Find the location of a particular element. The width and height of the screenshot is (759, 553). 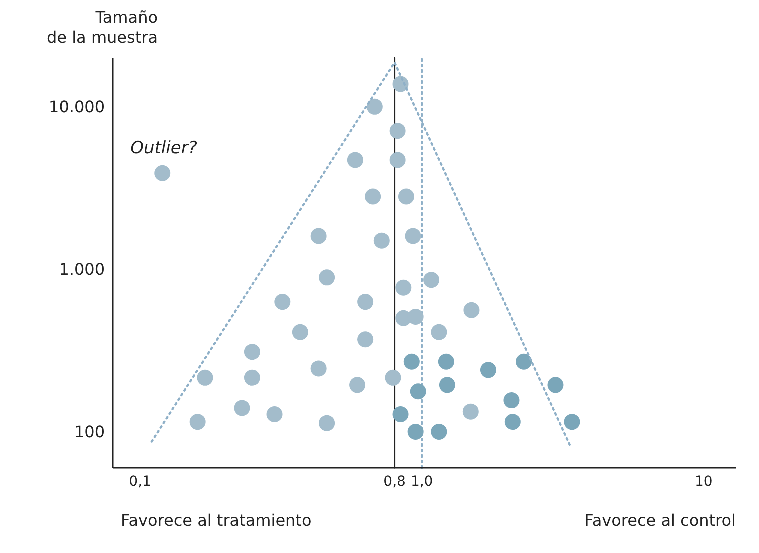

x-tick-label: 0,8 is located at coordinates (395, 482).